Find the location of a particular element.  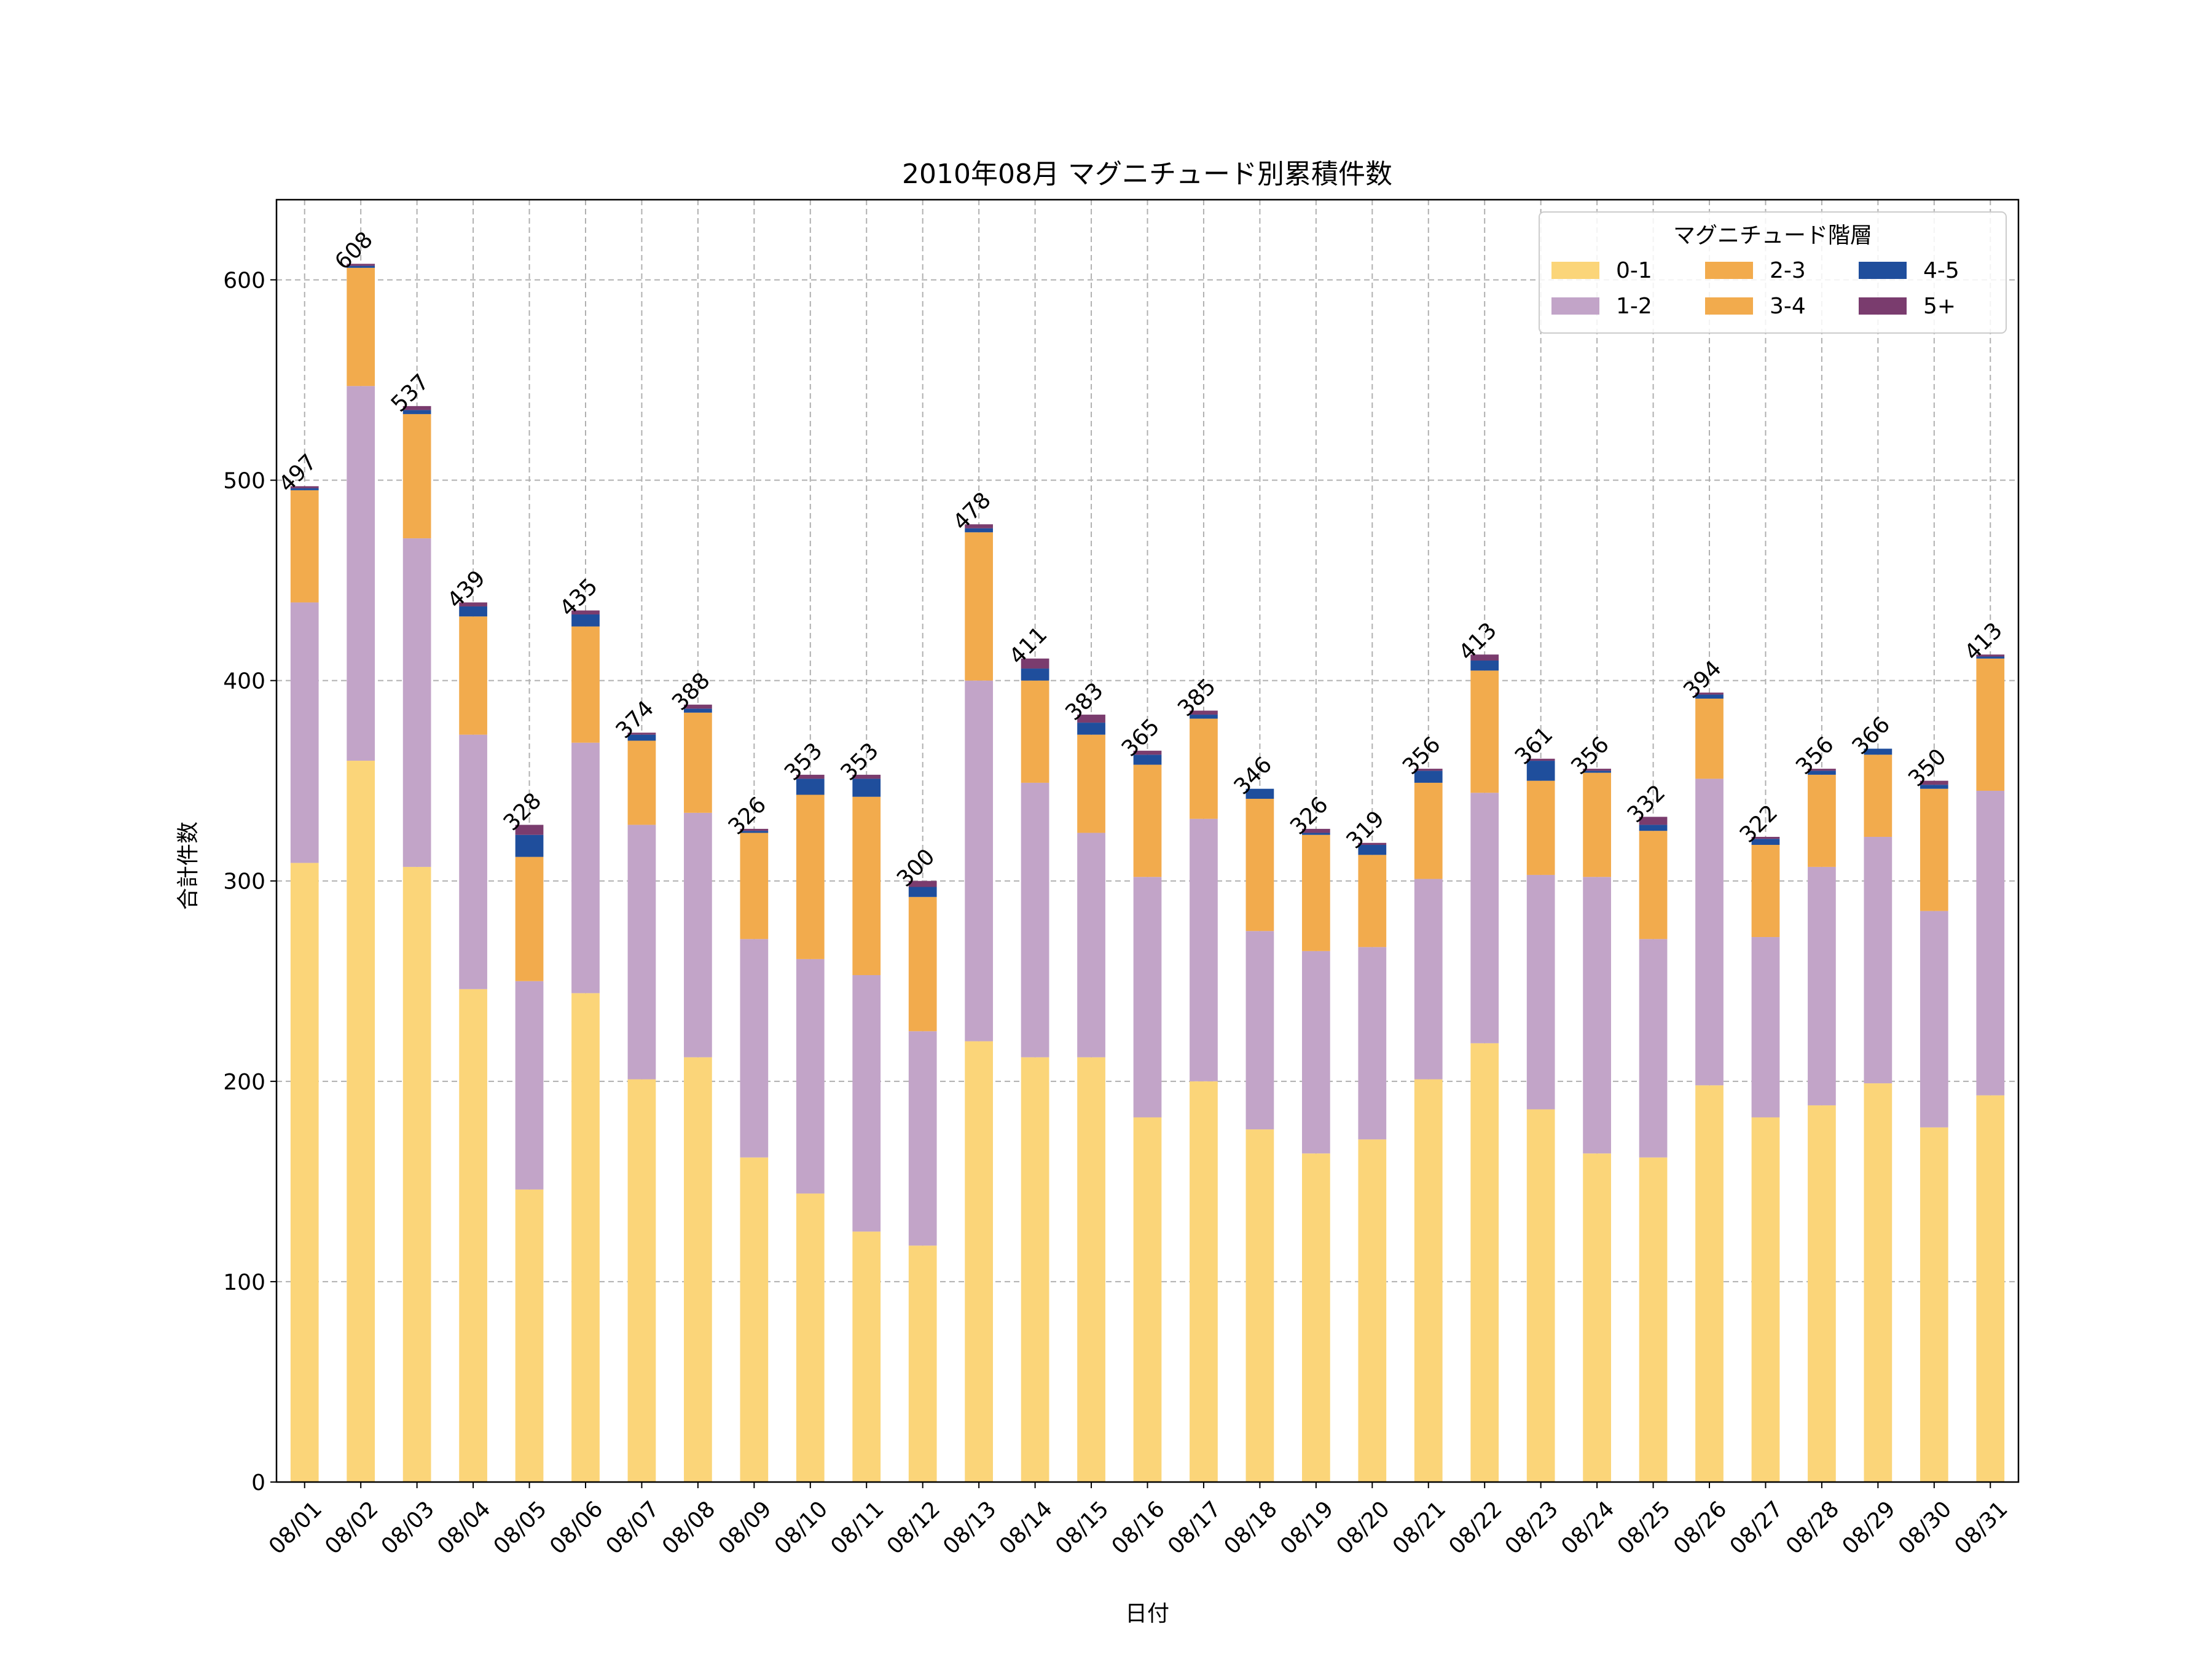

legend-label-5+: 5+ is located at coordinates (1939, 306).